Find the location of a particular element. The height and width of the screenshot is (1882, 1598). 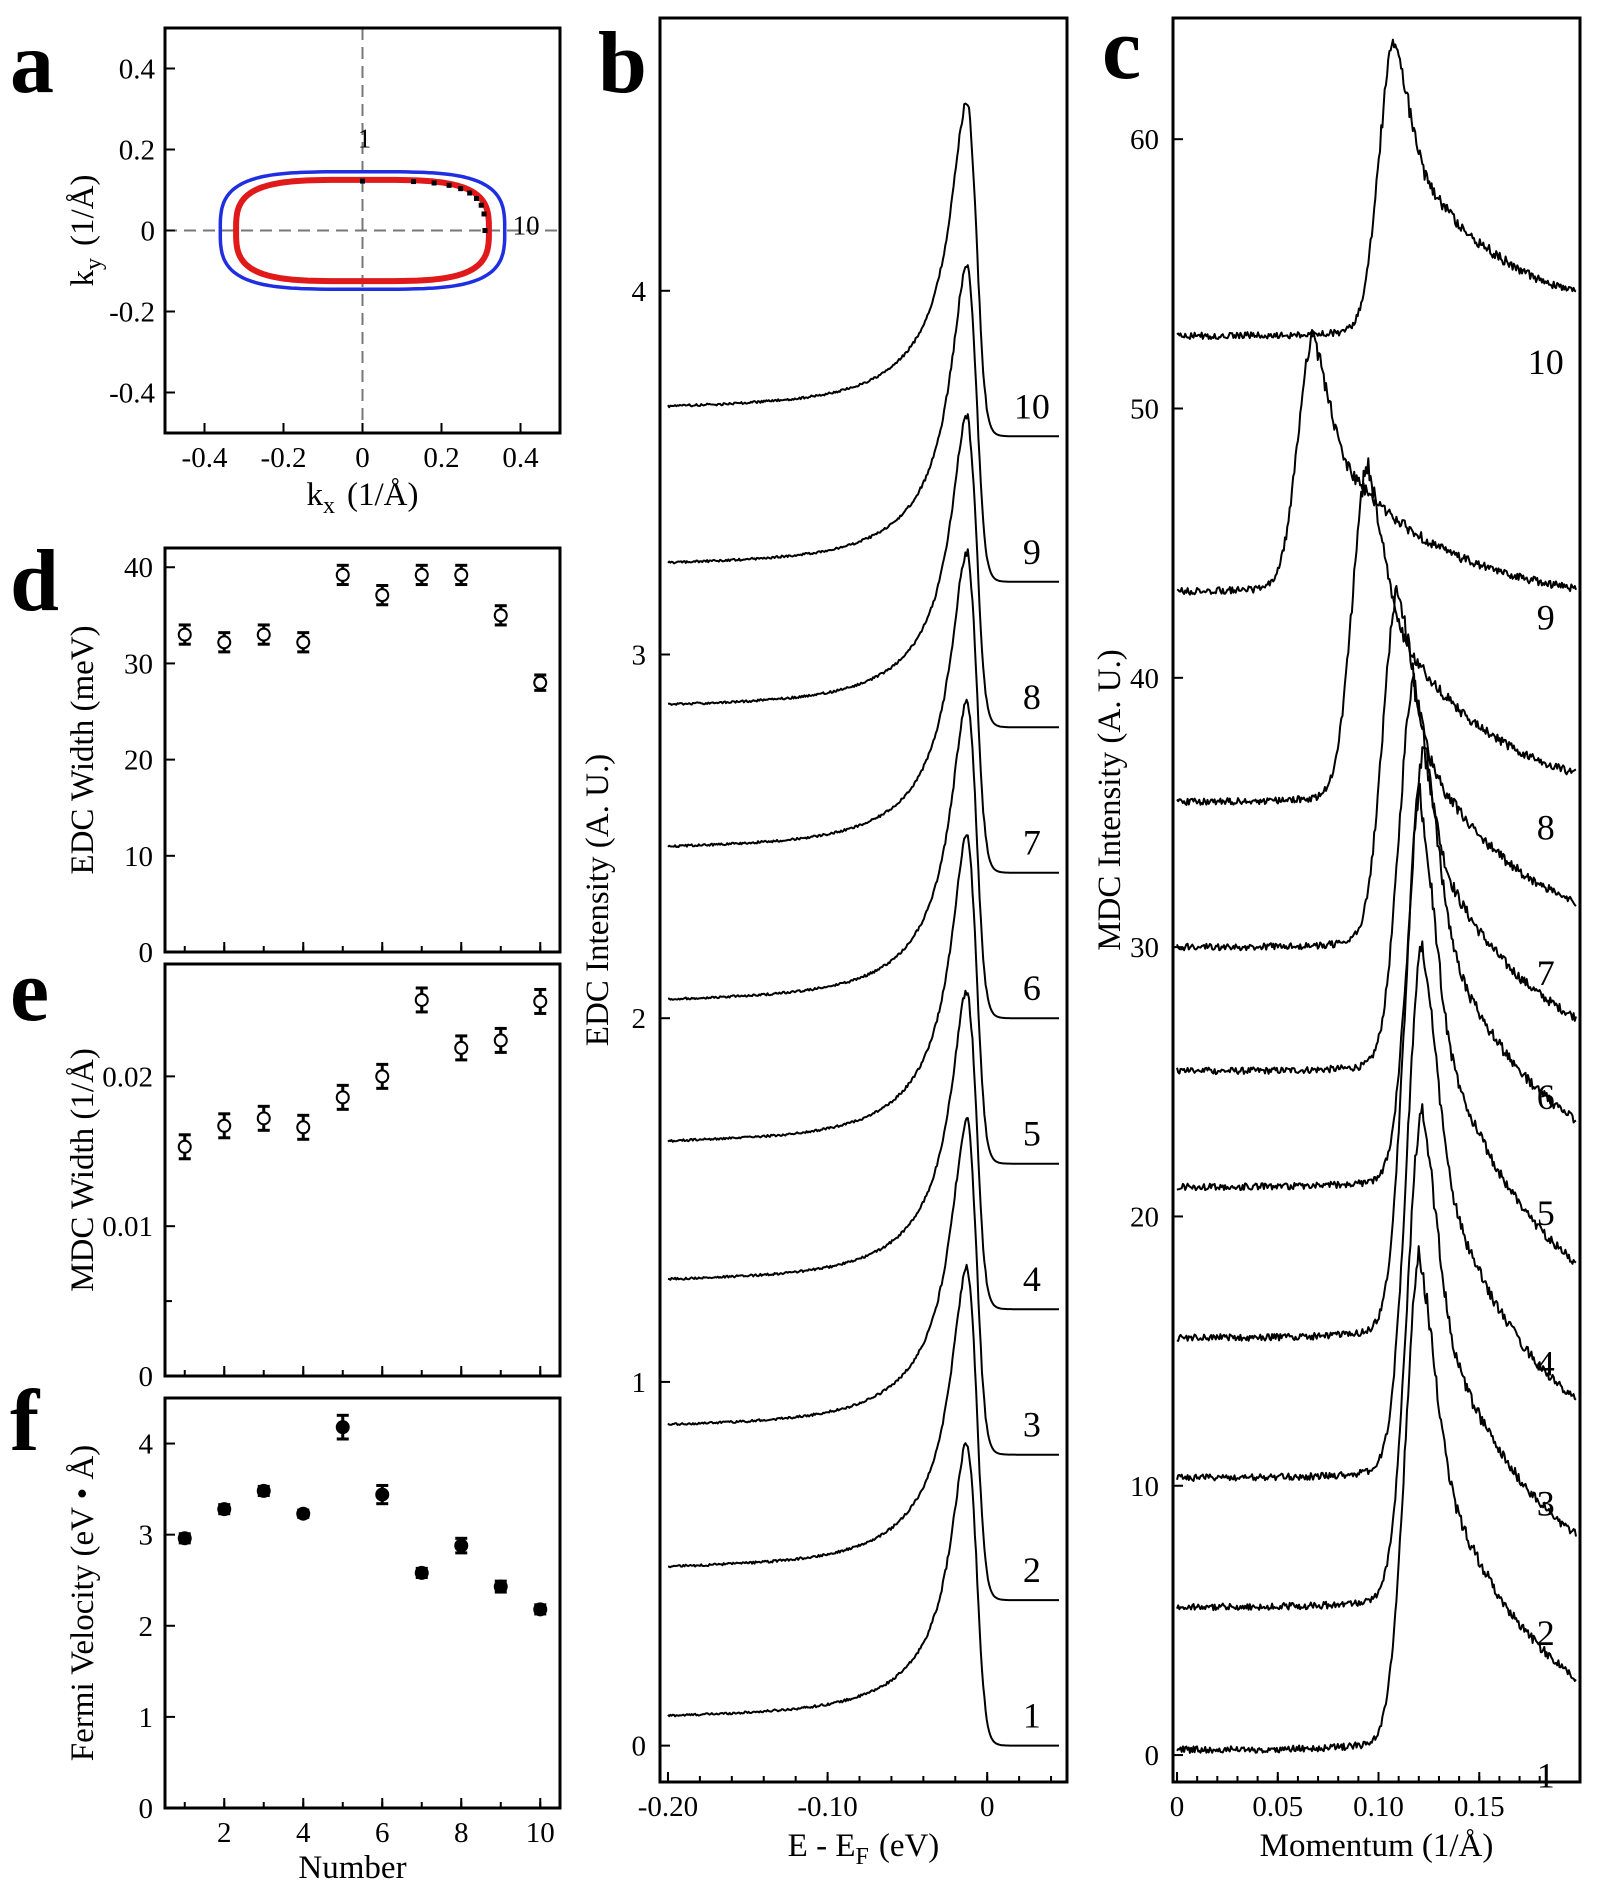

panel-c-ytick-label: 30 is located at coordinates (1144, 948).